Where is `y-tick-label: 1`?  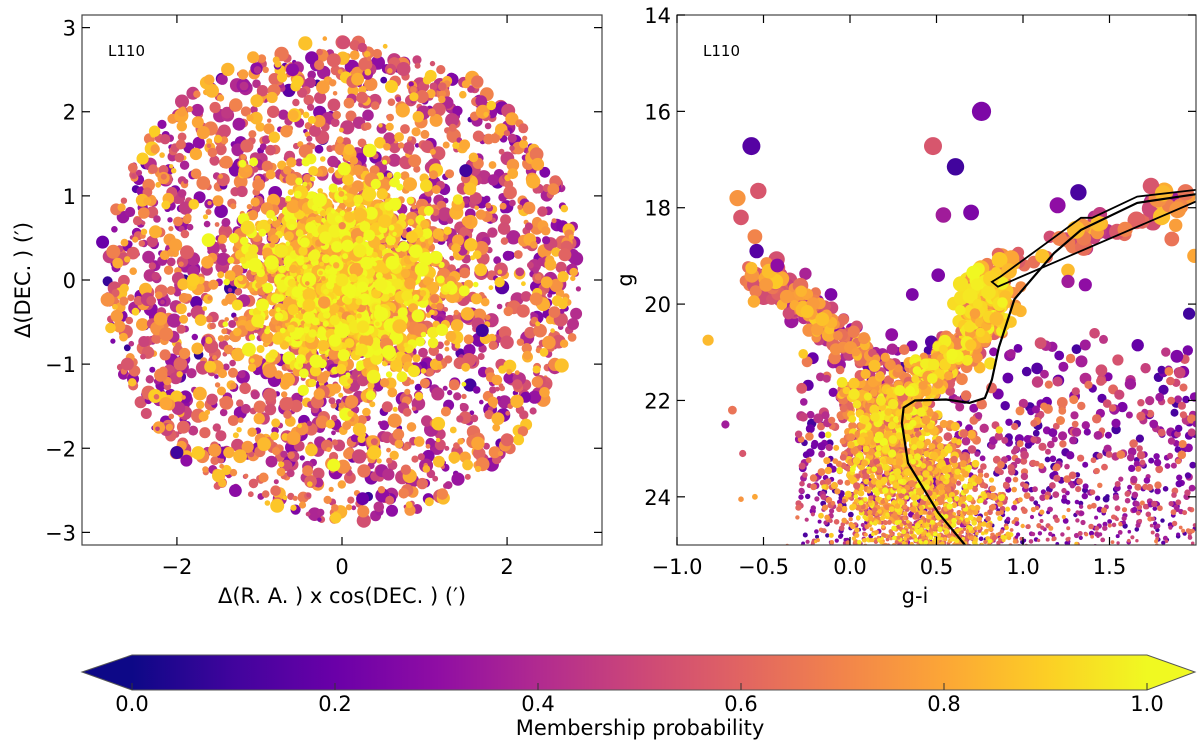 y-tick-label: 1 is located at coordinates (69, 197).